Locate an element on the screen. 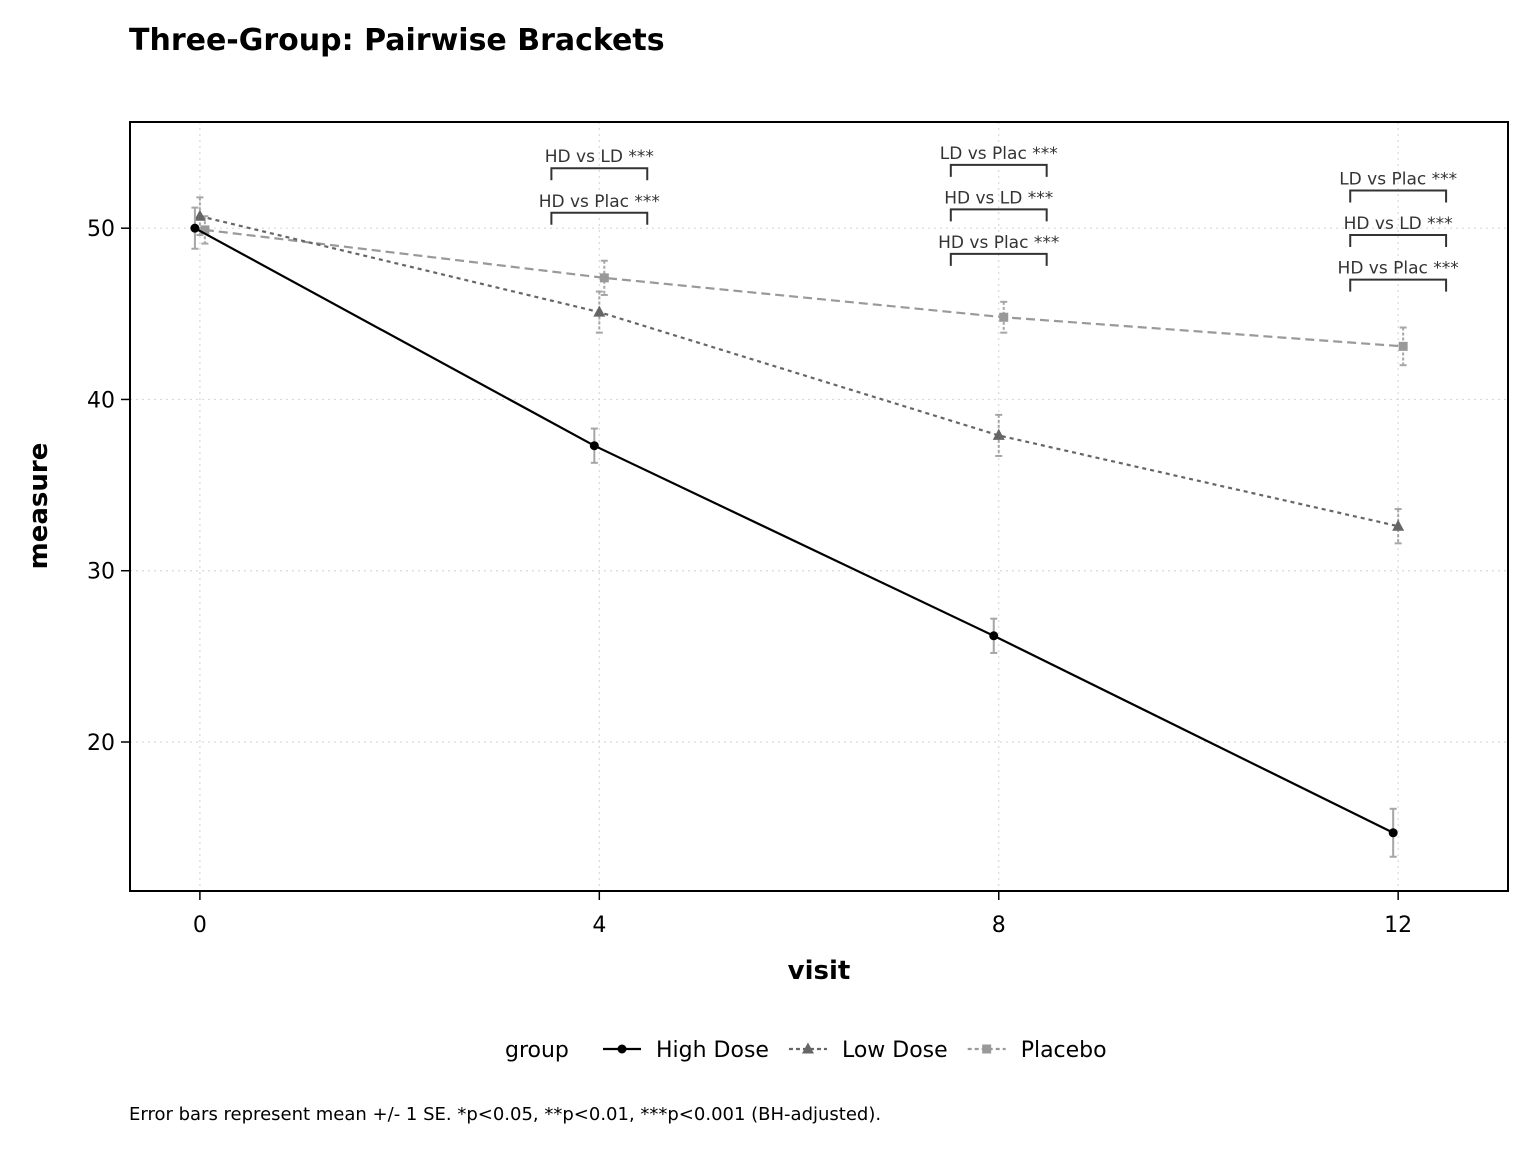 The image size is (1536, 1152). legend-items: High Dose Low Dose Placebo is located at coordinates (855, 1050).